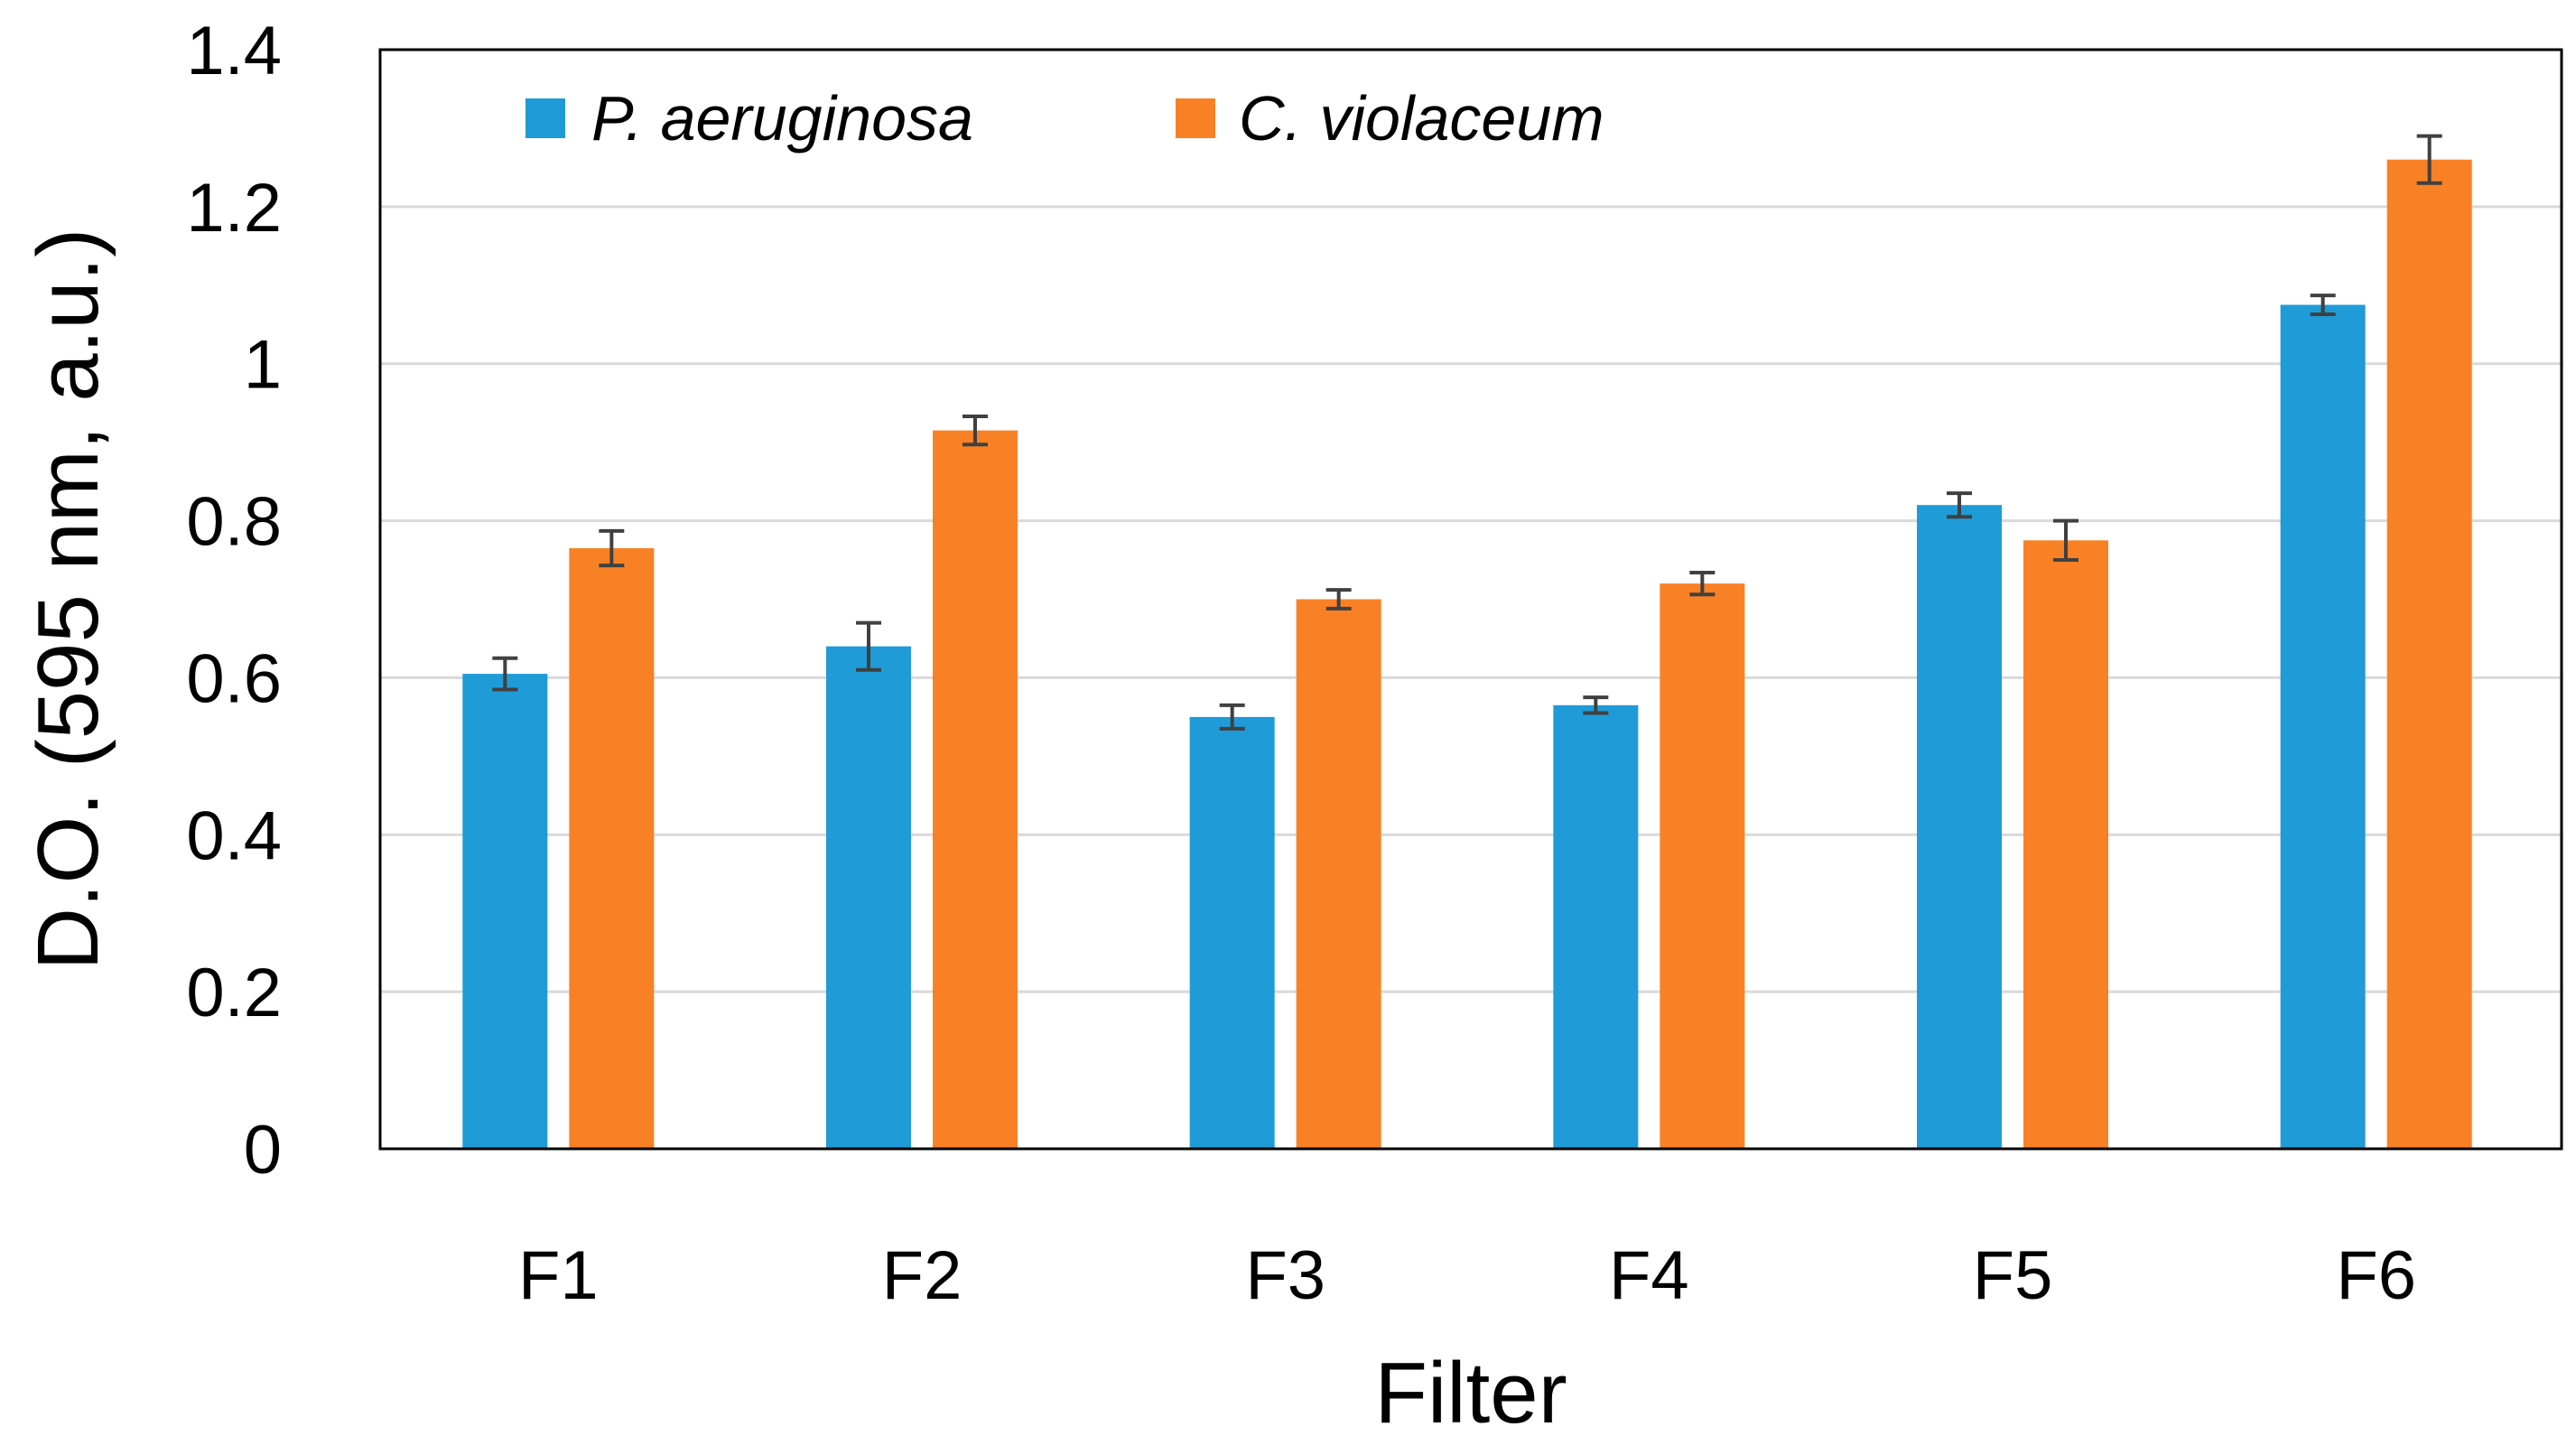 This screenshot has width=2576, height=1436. What do you see at coordinates (1470, 1390) in the screenshot?
I see `x-axis-title: Filter` at bounding box center [1470, 1390].